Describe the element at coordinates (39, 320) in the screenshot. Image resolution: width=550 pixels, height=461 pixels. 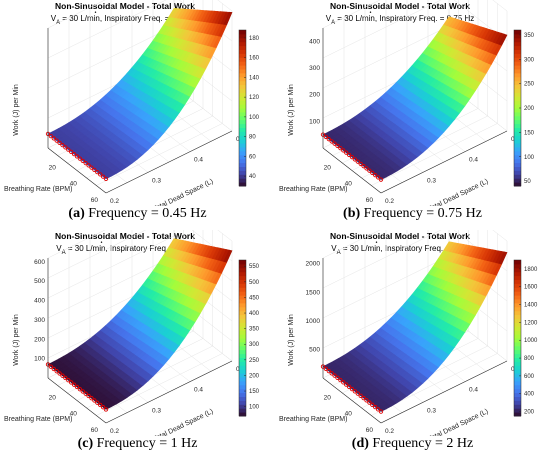
I see `z-tick-label: 300` at that location.